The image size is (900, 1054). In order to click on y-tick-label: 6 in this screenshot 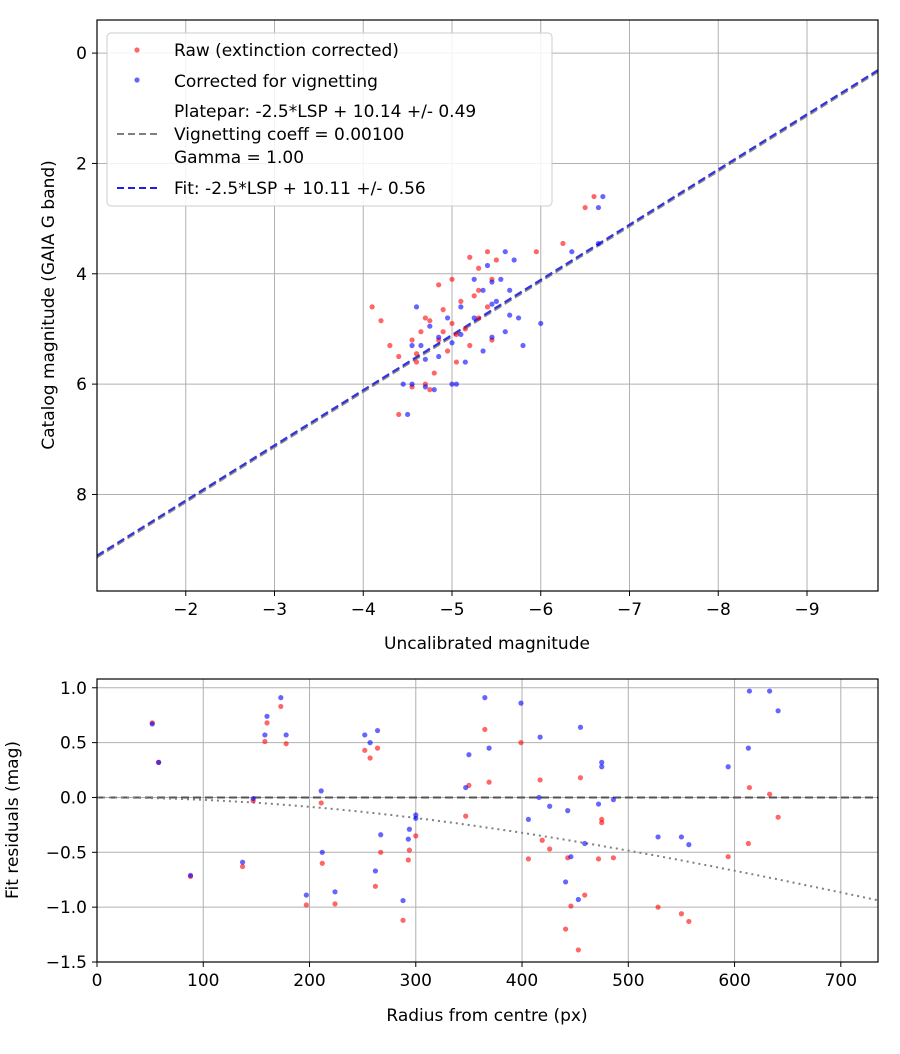, I will do `click(81, 385)`.